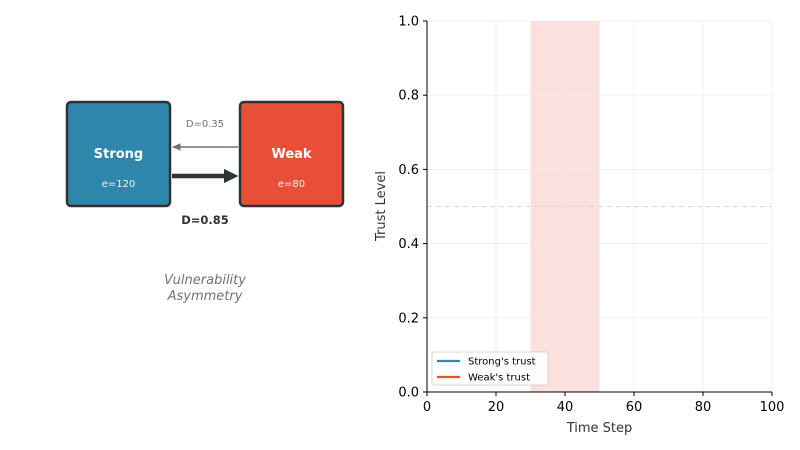 This screenshot has height=450, width=800. I want to click on node-weak: Weak e=80, so click(291, 154).